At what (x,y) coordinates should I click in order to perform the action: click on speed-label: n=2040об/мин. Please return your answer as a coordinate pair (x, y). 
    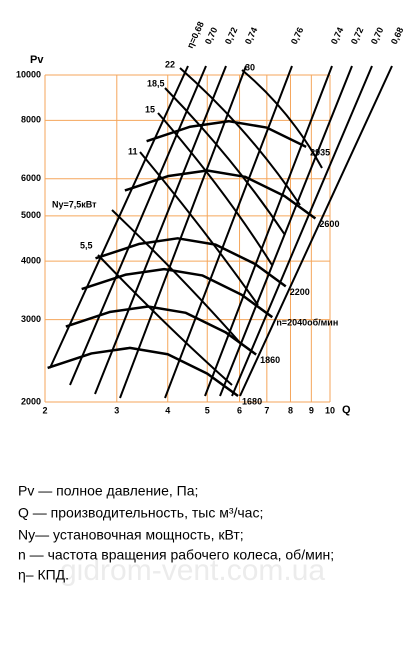
    Looking at the image, I should click on (307, 323).